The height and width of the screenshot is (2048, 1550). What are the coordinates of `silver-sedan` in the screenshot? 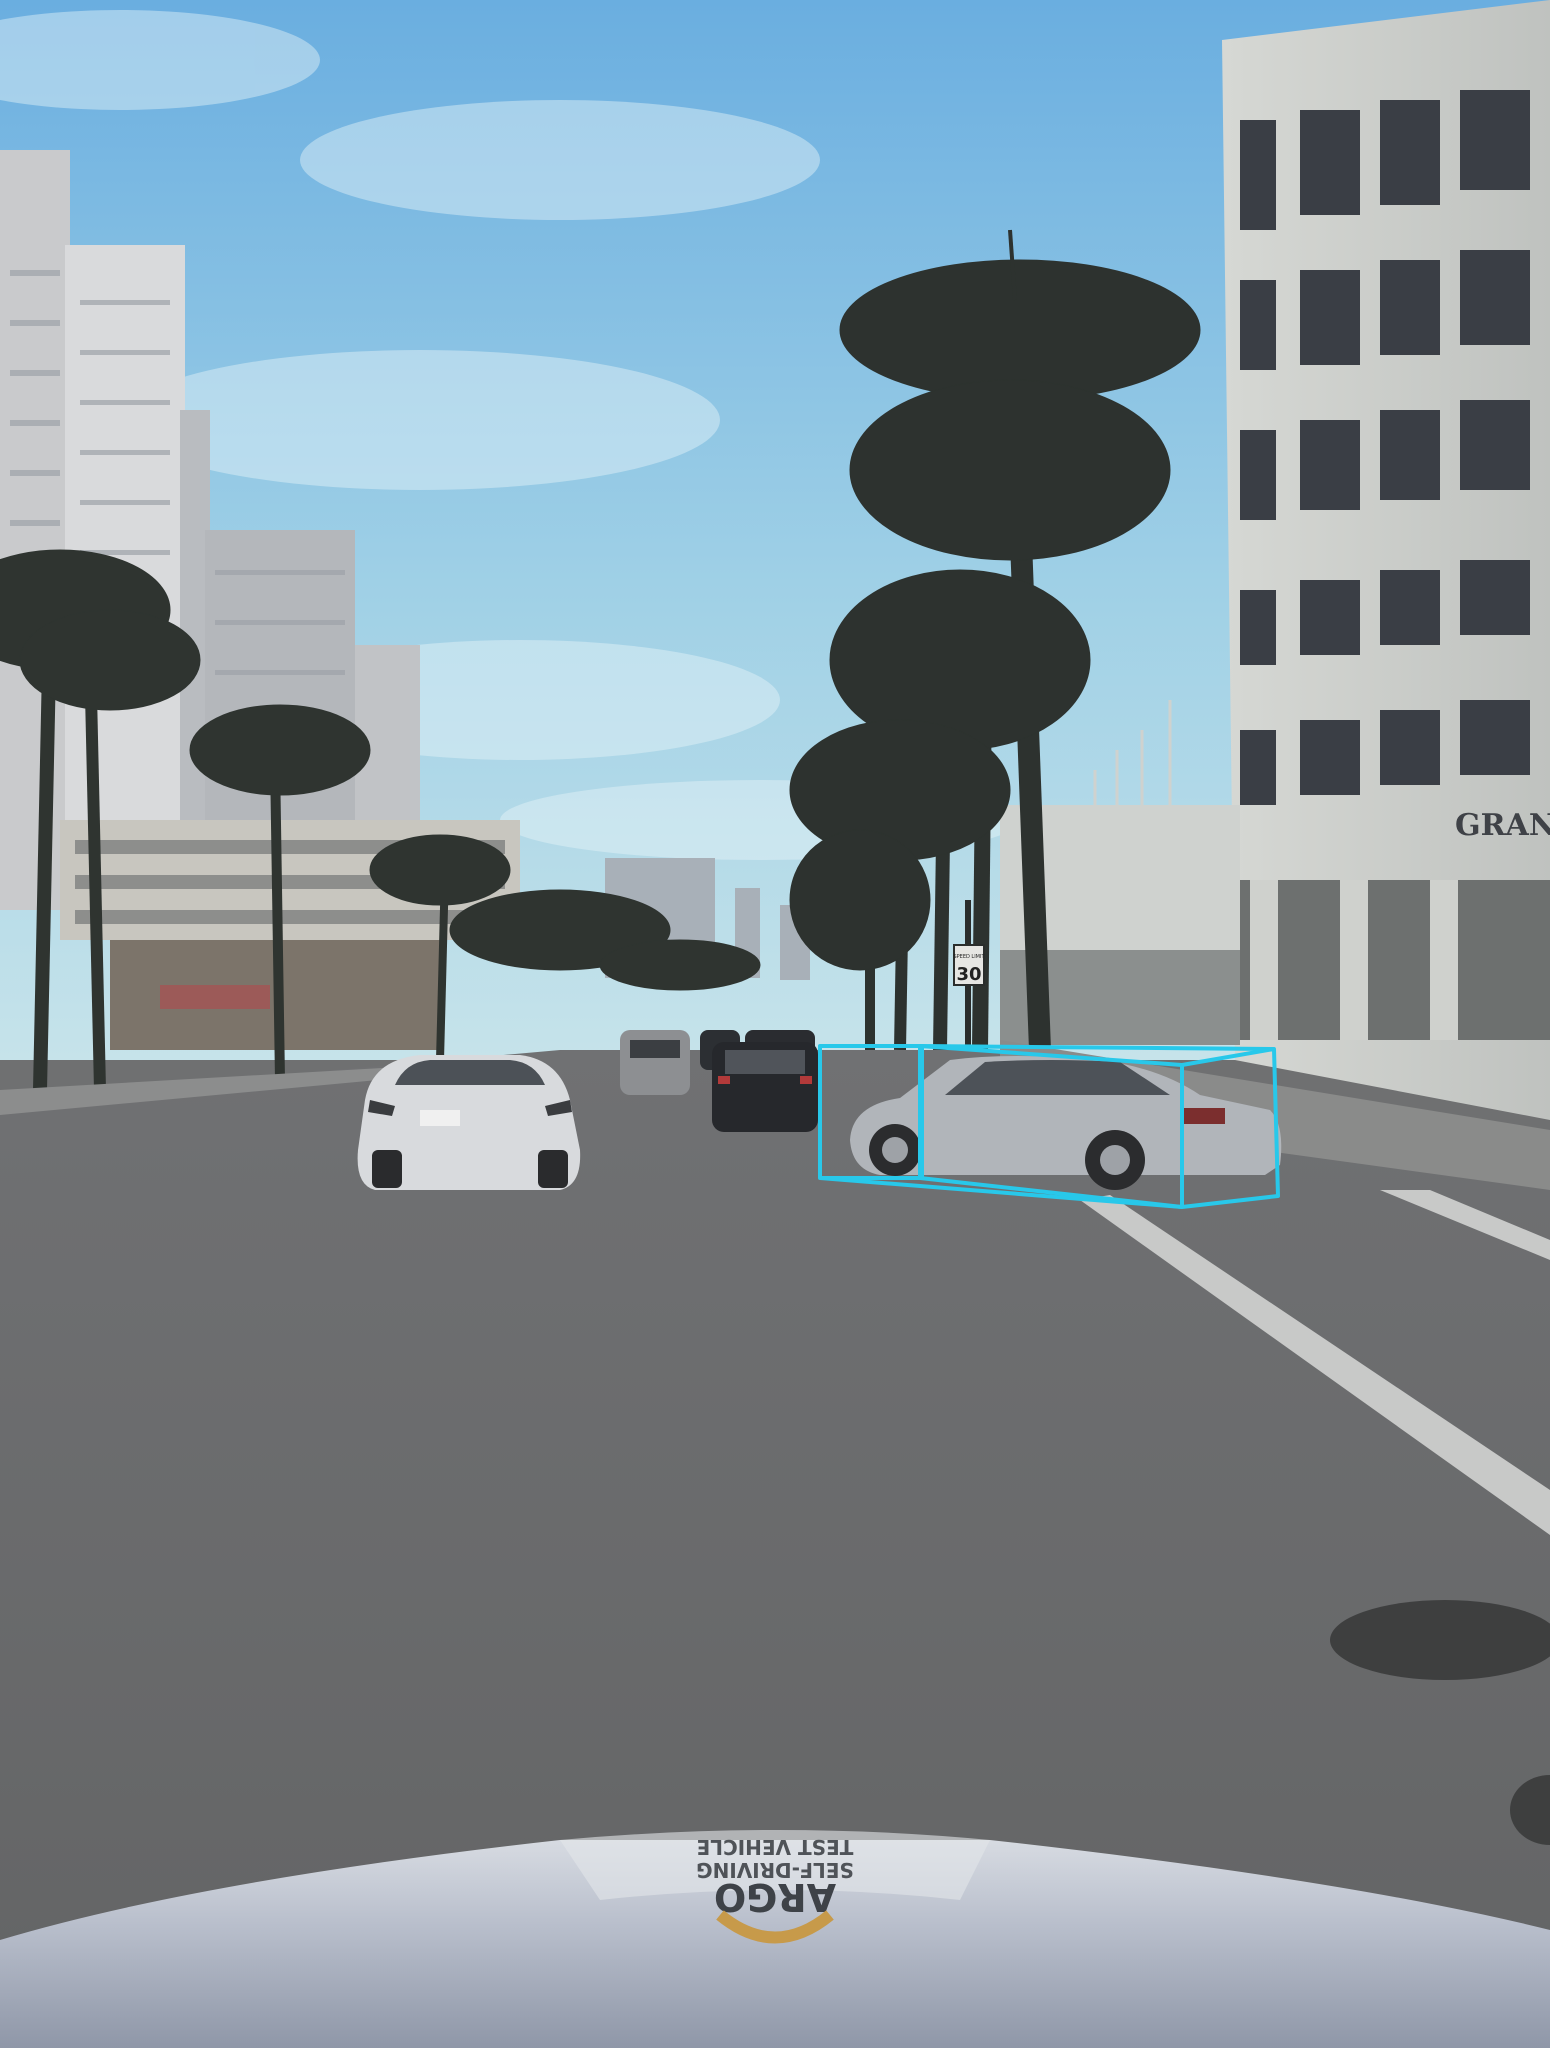 It's located at (1066, 1123).